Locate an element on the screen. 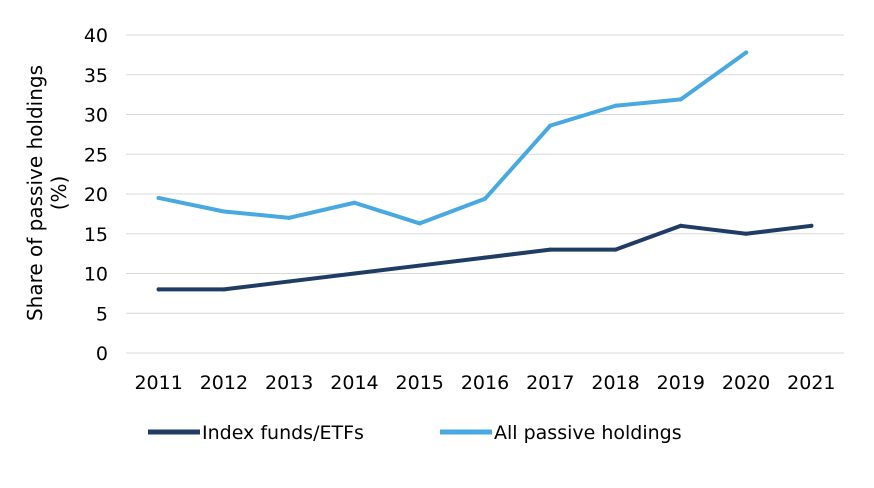  x-tick-label: 2017 is located at coordinates (550, 383).